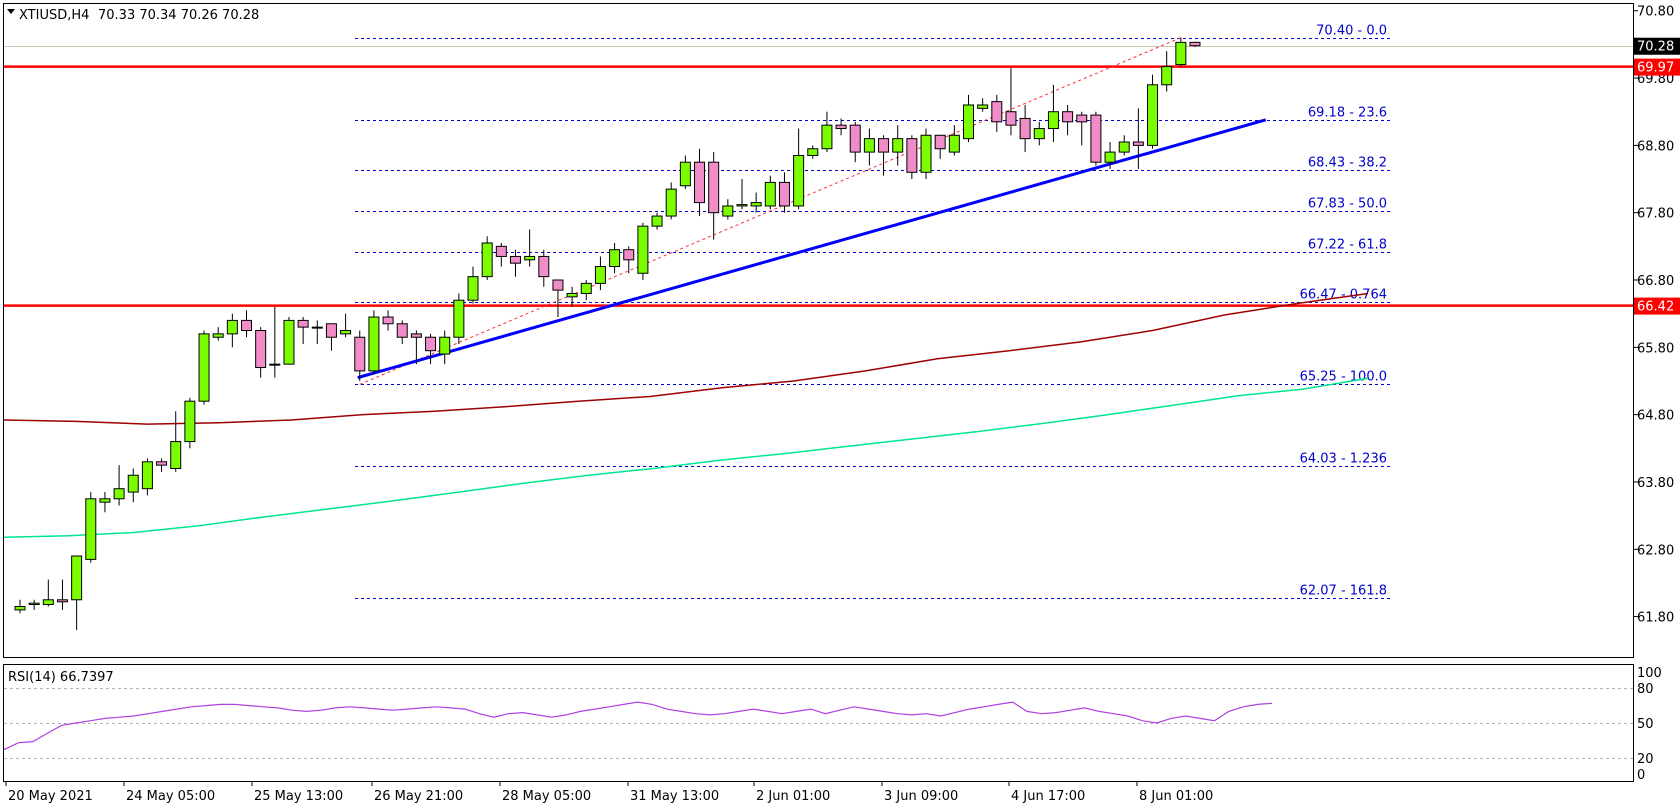 This screenshot has width=1680, height=811. What do you see at coordinates (1655, 79) in the screenshot?
I see `y-tick-label-1: 69.80` at bounding box center [1655, 79].